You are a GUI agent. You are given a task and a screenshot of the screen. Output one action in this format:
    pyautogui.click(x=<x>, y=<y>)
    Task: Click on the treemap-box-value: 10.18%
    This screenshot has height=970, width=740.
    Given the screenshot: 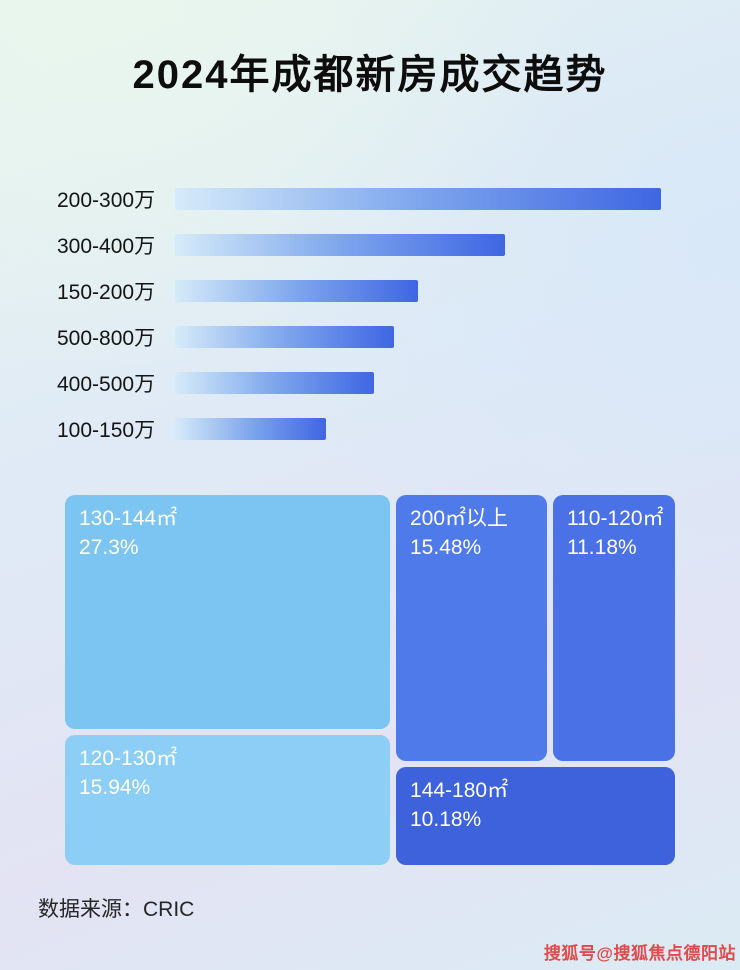 What is the action you would take?
    pyautogui.click(x=446, y=820)
    